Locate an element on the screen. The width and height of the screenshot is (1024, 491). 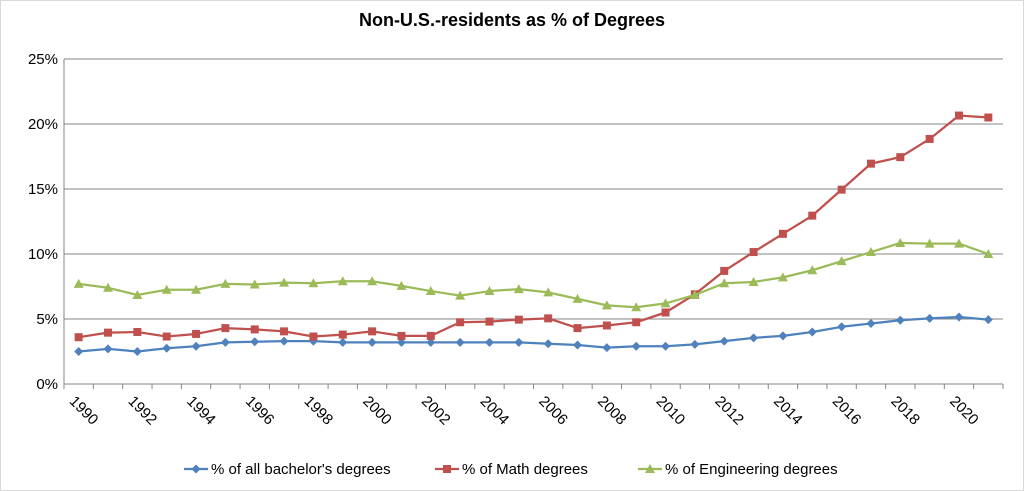
x-tick-label: 2004 is located at coordinates (495, 411).